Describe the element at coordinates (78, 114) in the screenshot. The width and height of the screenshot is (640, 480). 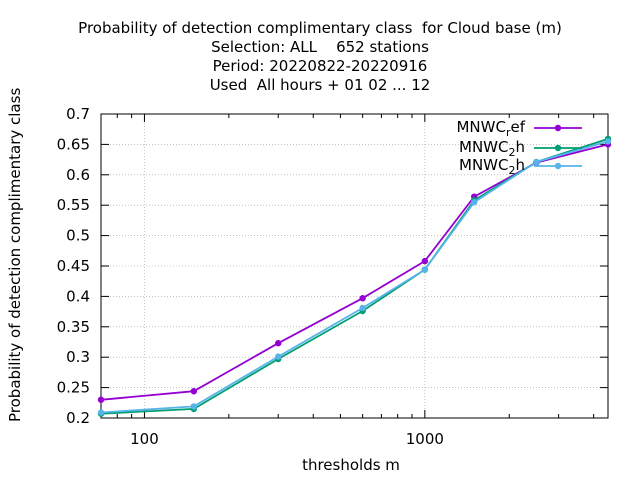
I see `y-tick-label: 0.7` at that location.